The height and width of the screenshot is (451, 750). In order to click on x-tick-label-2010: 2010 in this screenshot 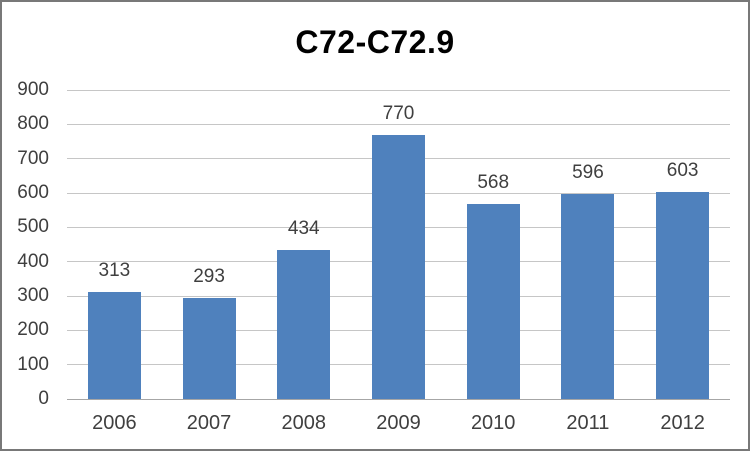, I will do `click(493, 423)`.